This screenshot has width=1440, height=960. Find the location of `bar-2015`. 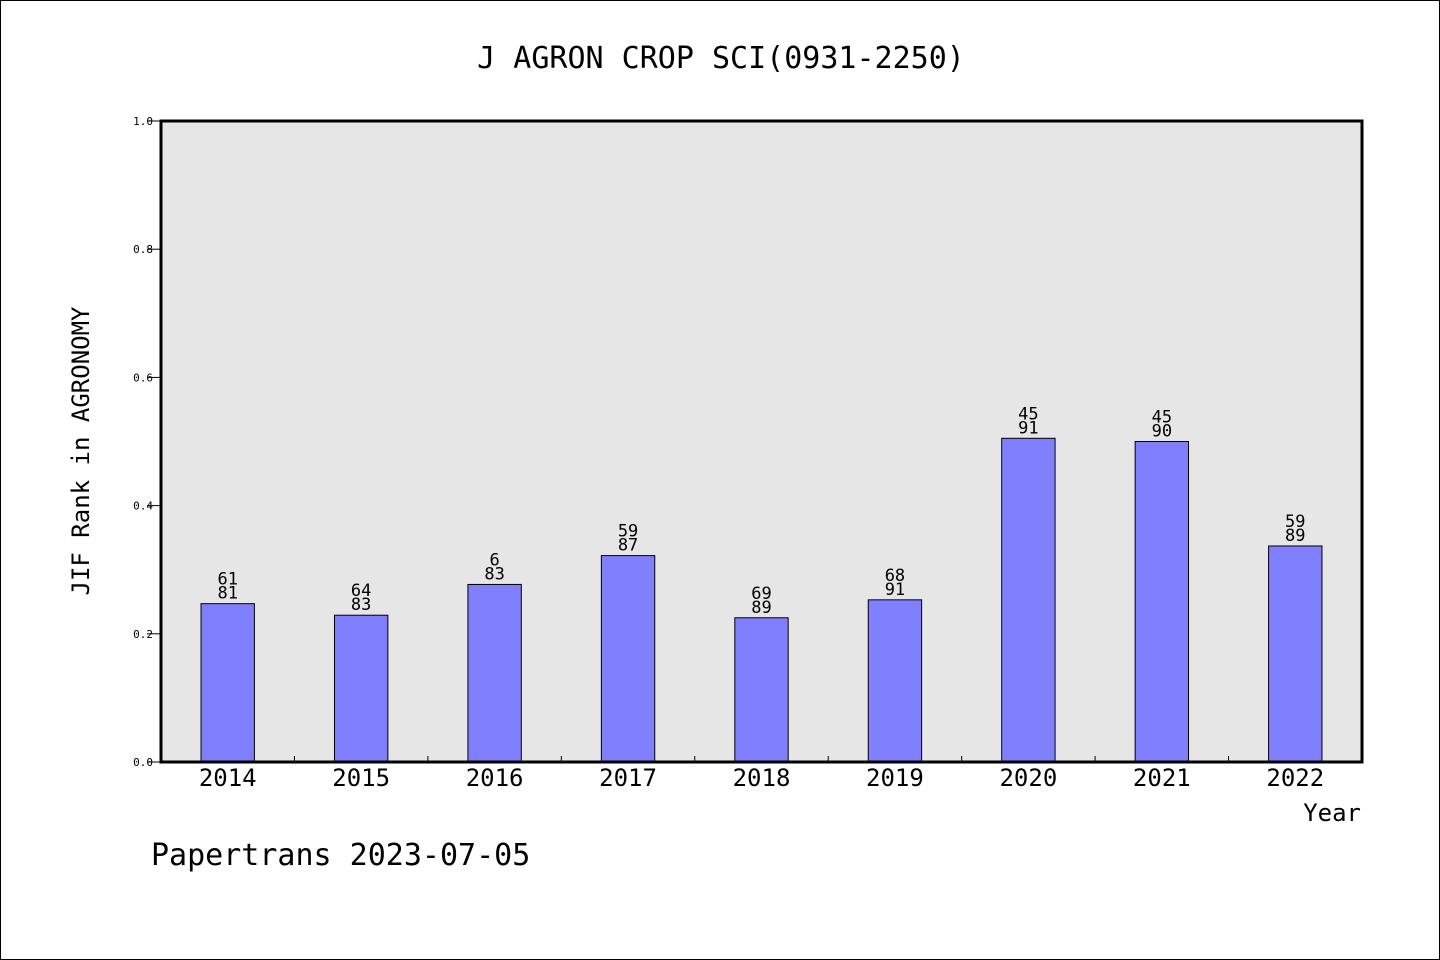

bar-2015 is located at coordinates (361, 688).